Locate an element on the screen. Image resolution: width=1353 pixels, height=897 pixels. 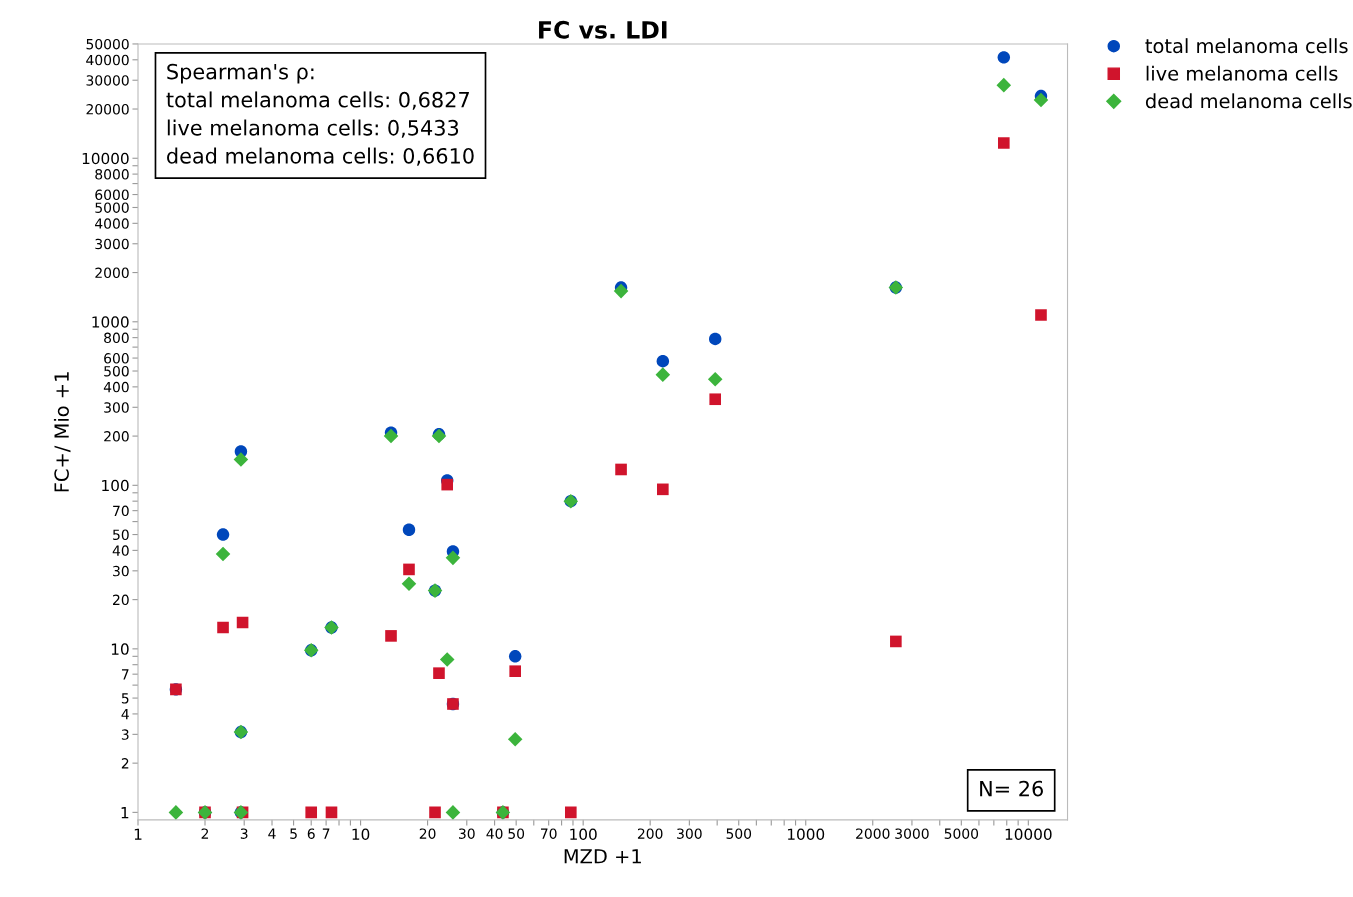
y-tick-label: 500 is located at coordinates (116, 371).